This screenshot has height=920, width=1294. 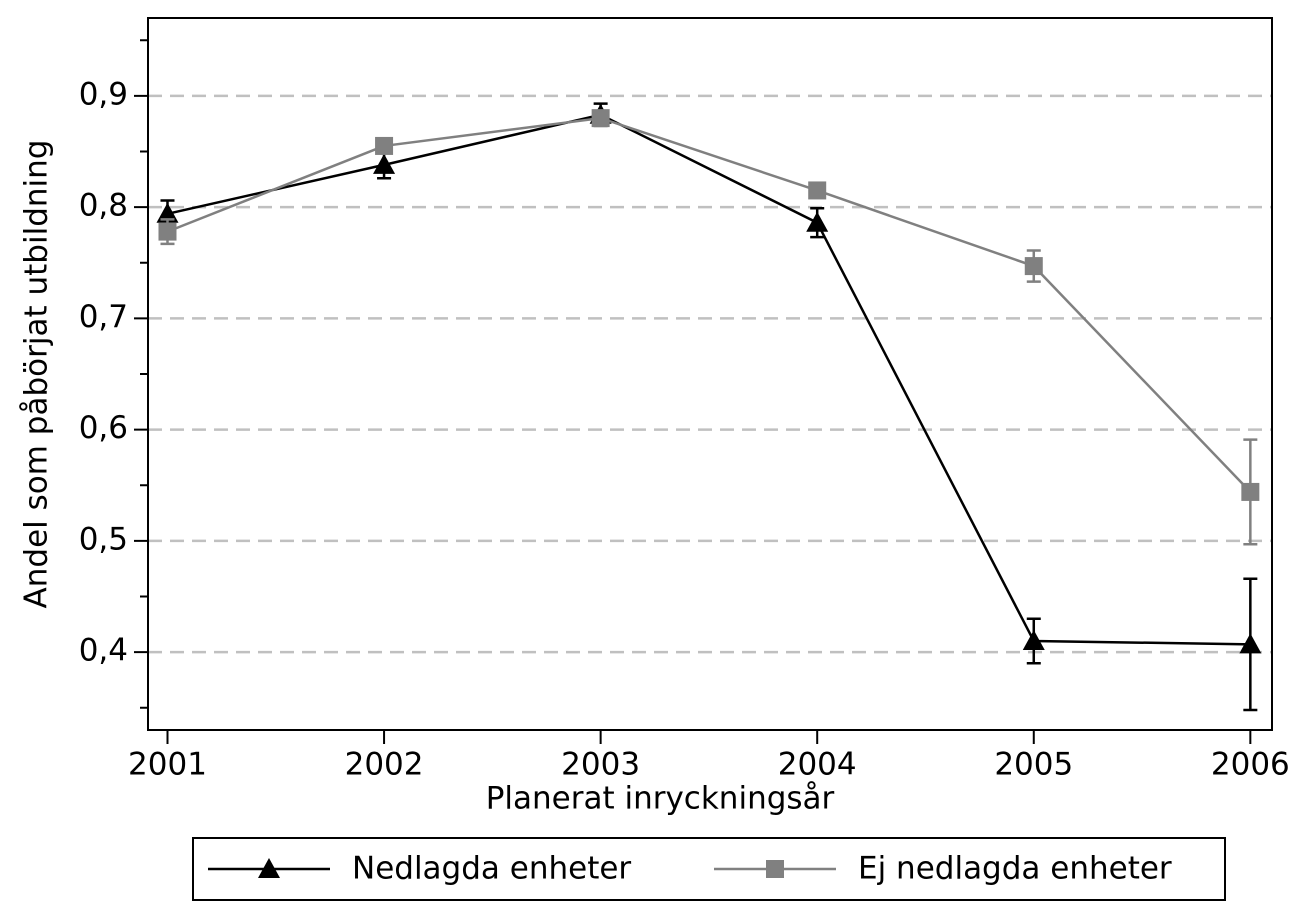 What do you see at coordinates (1033, 765) in the screenshot?
I see `x-tick-label: 2005` at bounding box center [1033, 765].